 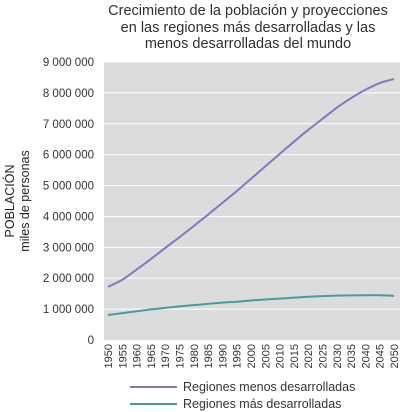 What do you see at coordinates (195, 356) in the screenshot?
I see `x-tick-label: 1980` at bounding box center [195, 356].